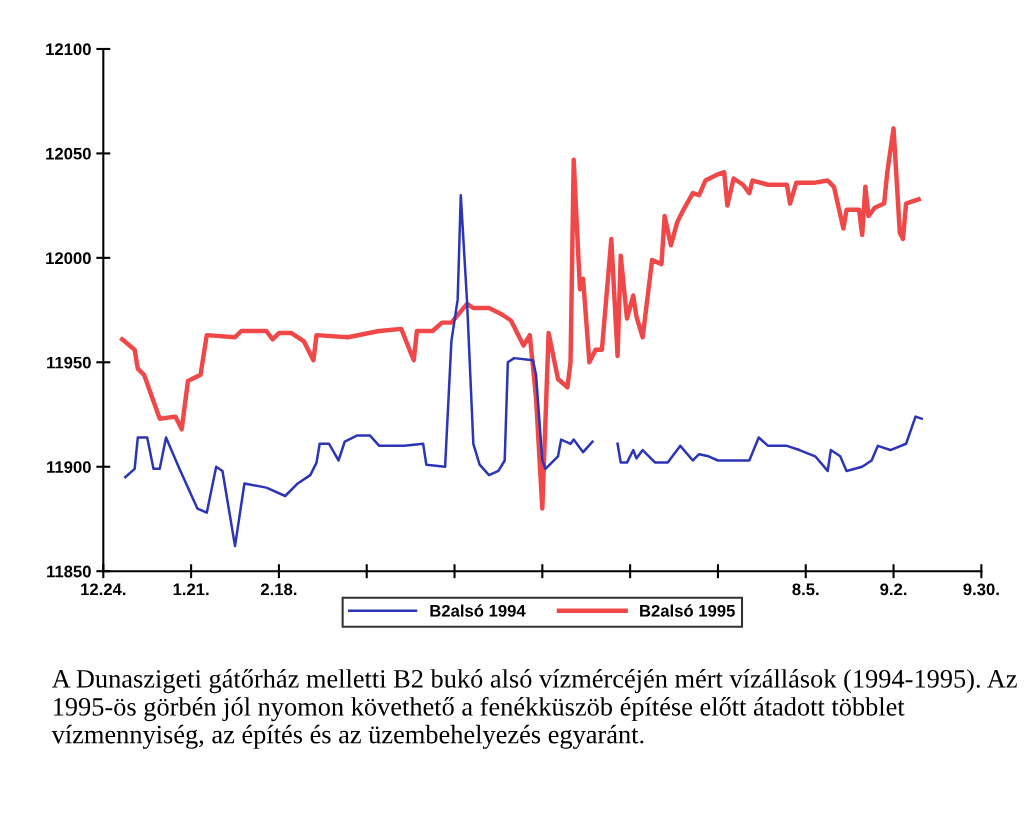 The image size is (1033, 816). Describe the element at coordinates (69, 467) in the screenshot. I see `y-tick-label: 11900` at that location.